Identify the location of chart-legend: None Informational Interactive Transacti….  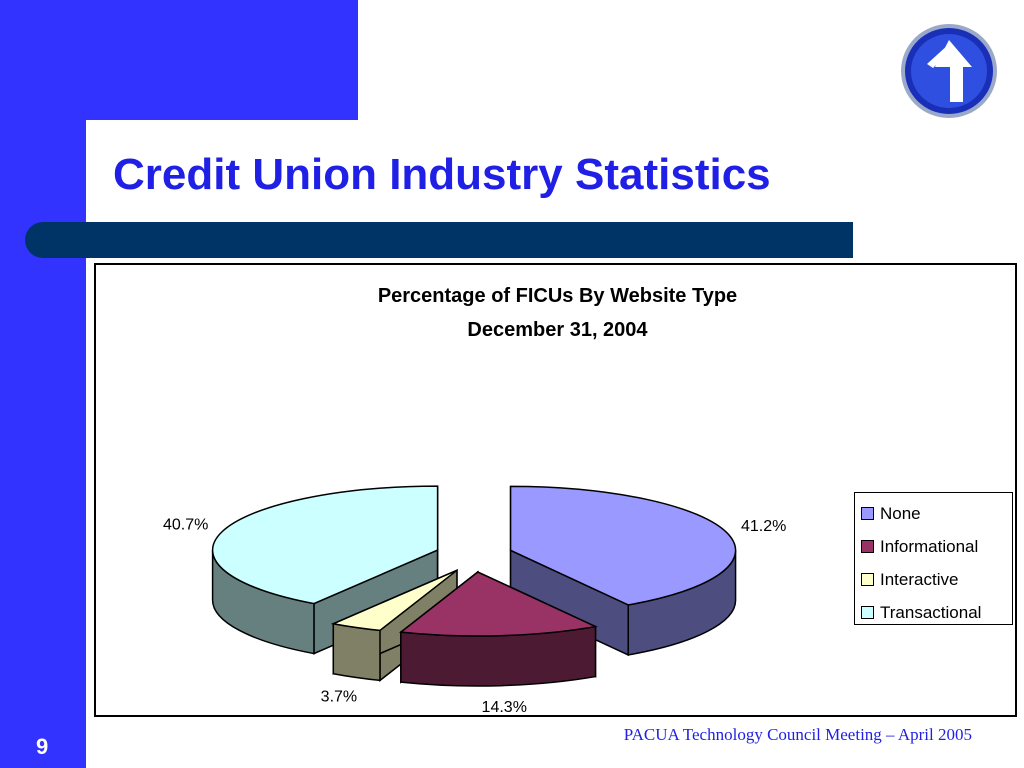
(933, 558).